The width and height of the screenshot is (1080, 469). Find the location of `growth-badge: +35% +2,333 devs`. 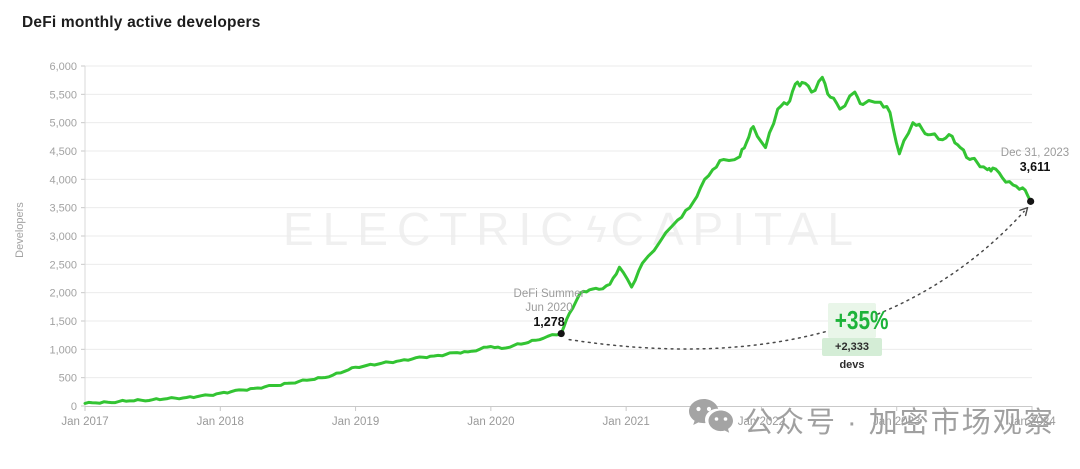

growth-badge: +35% +2,333 devs is located at coordinates (855, 337).